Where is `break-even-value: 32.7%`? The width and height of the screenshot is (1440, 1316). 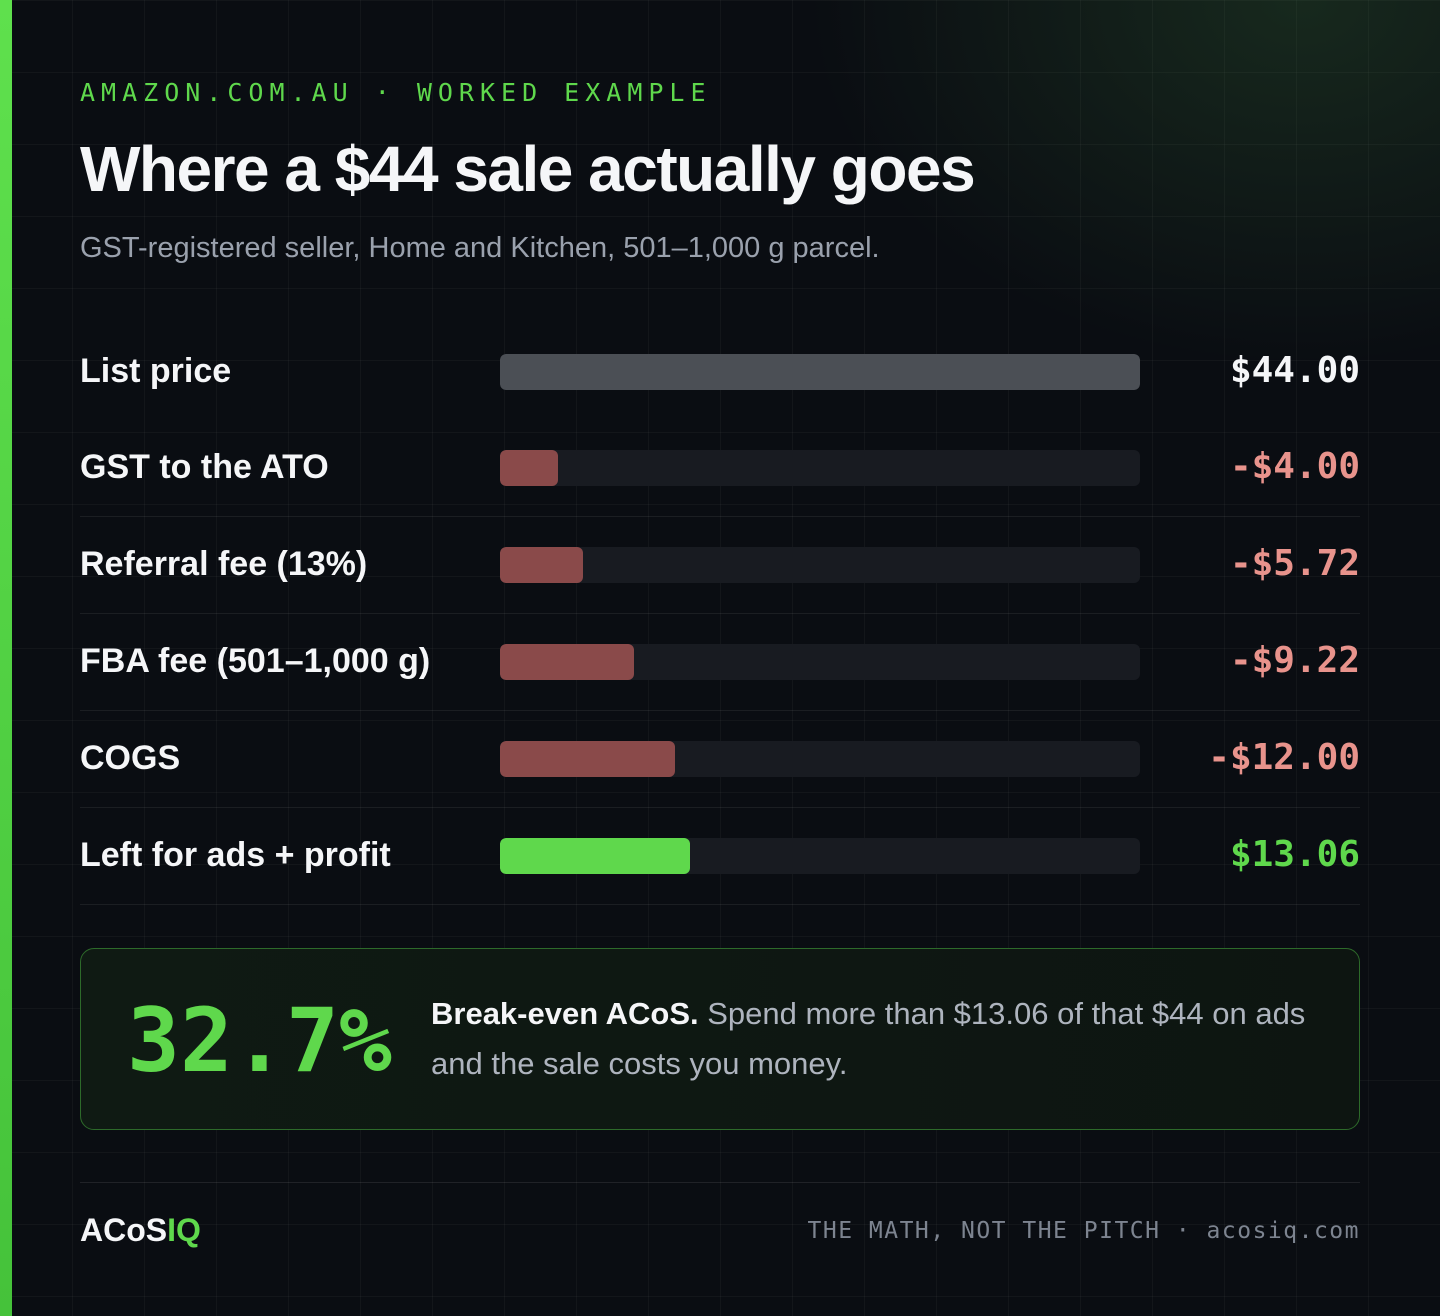 break-even-value: 32.7% is located at coordinates (259, 1040).